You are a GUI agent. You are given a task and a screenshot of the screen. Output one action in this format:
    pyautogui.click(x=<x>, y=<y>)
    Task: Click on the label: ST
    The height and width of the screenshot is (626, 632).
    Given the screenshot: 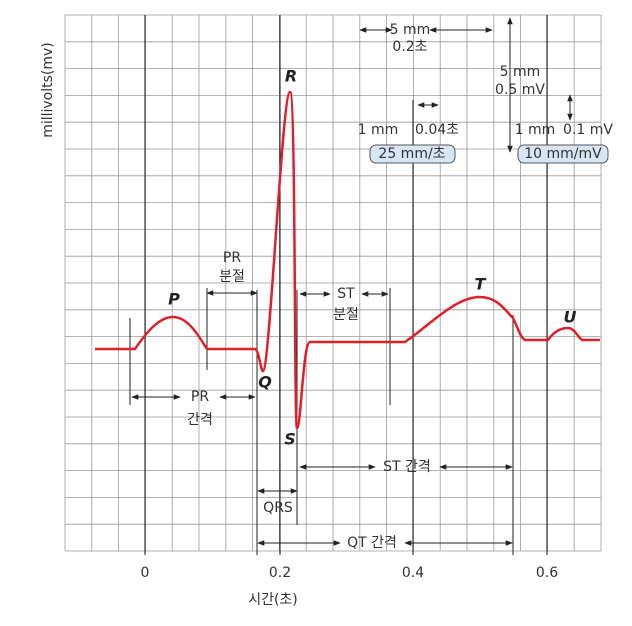 What is the action you would take?
    pyautogui.click(x=346, y=294)
    